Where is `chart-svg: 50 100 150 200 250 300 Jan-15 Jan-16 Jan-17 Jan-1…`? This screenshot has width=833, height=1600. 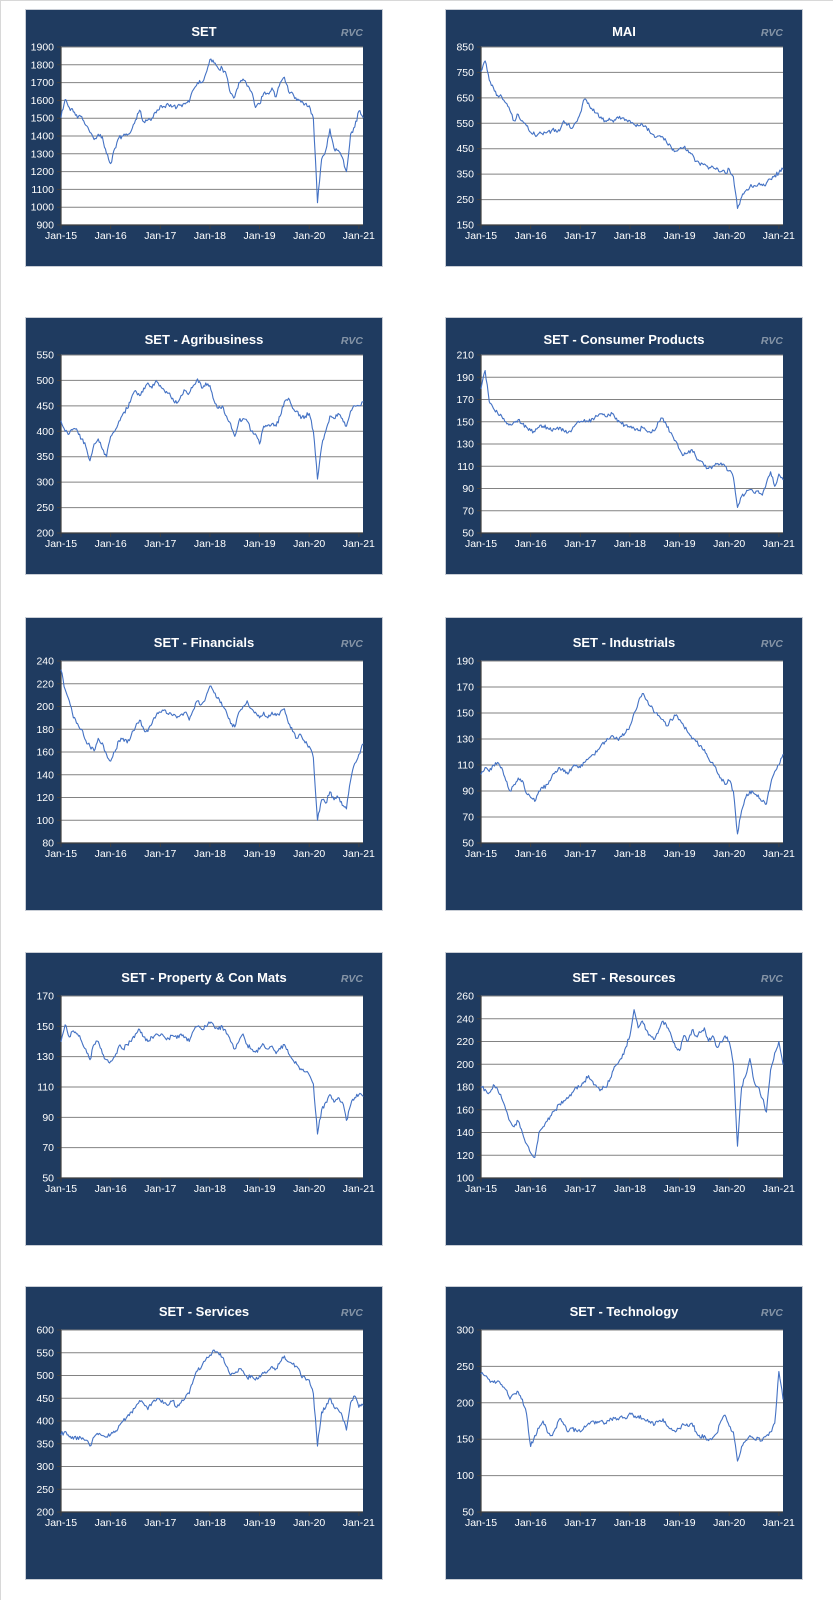
chart-svg: 50 100 150 200 250 300 Jan-15 Jan-16 Jan-17 Jan-1… is located at coordinates (624, 1433).